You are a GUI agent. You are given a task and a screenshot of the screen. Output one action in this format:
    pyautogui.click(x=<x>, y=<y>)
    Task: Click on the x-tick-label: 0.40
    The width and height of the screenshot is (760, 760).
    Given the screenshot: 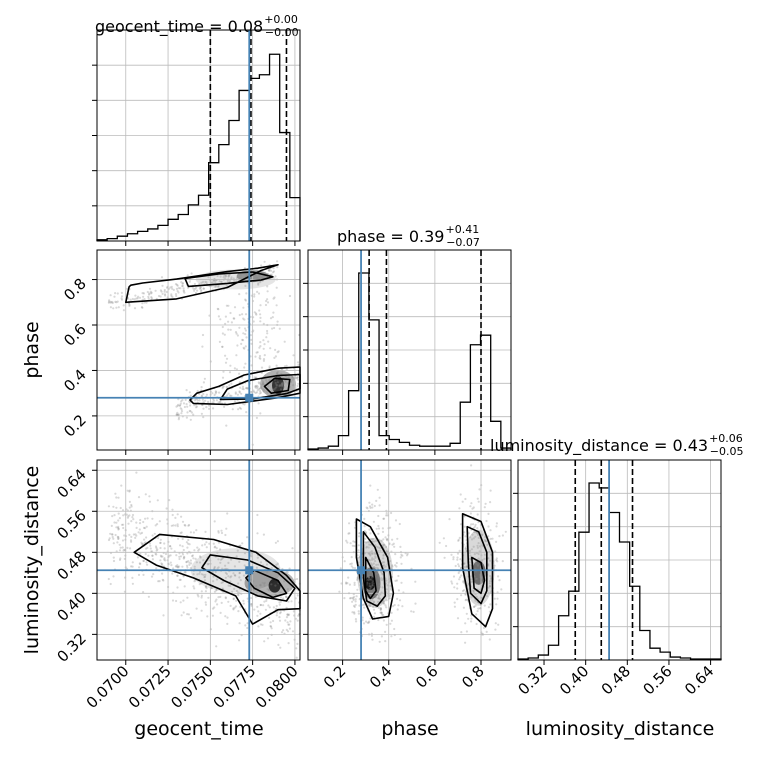 What is the action you would take?
    pyautogui.click(x=574, y=680)
    